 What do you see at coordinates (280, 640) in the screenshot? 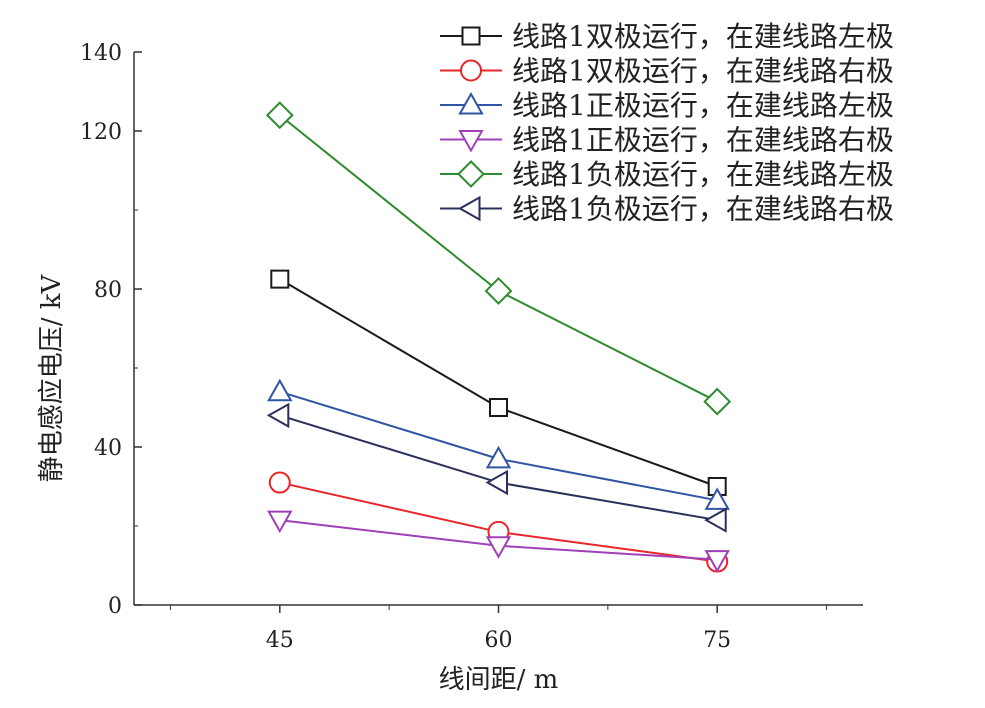
I see `x-tick-label: 45` at bounding box center [280, 640].